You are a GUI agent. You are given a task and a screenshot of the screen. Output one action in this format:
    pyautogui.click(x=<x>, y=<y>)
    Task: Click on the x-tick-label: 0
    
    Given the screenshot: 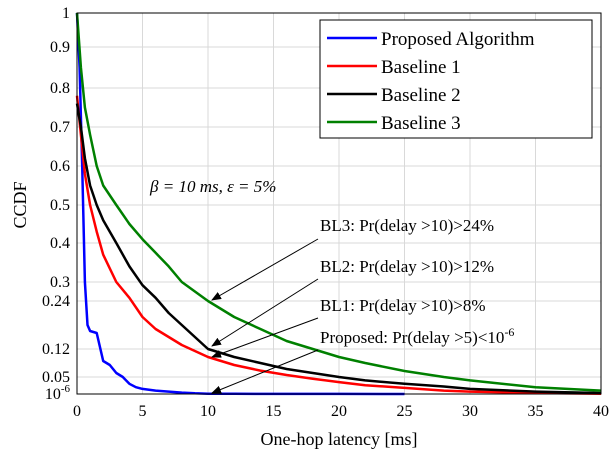 What is the action you would take?
    pyautogui.click(x=77, y=411)
    